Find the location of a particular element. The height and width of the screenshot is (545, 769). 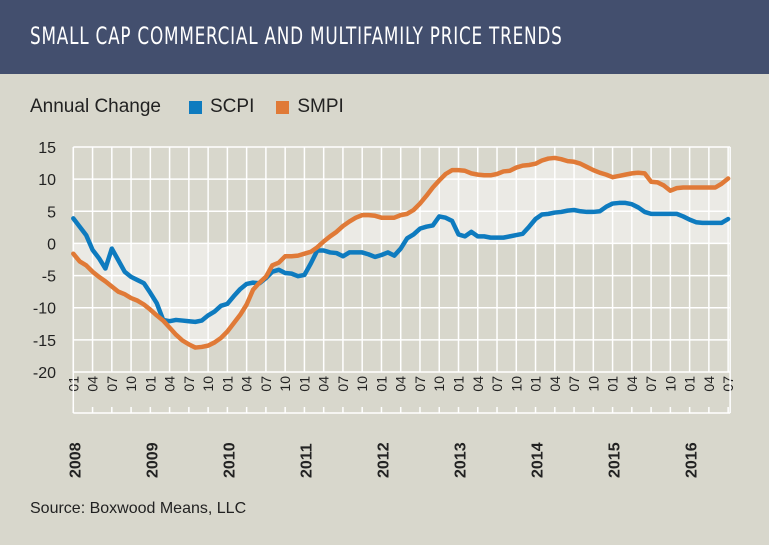

y-tick-label: 0 is located at coordinates (51, 244).